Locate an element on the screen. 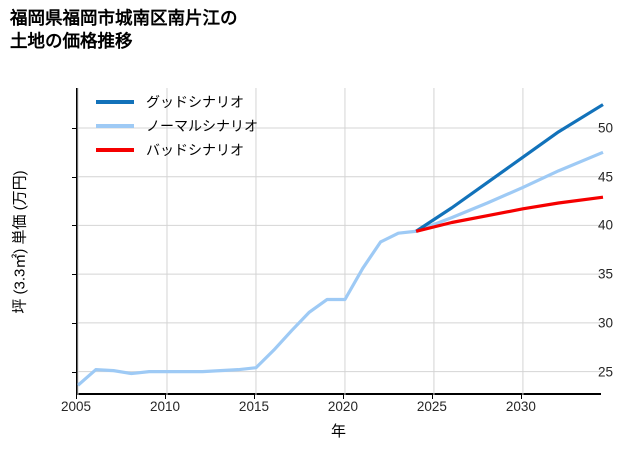 The height and width of the screenshot is (465, 621). x-tick-label: 2015 is located at coordinates (253, 406).